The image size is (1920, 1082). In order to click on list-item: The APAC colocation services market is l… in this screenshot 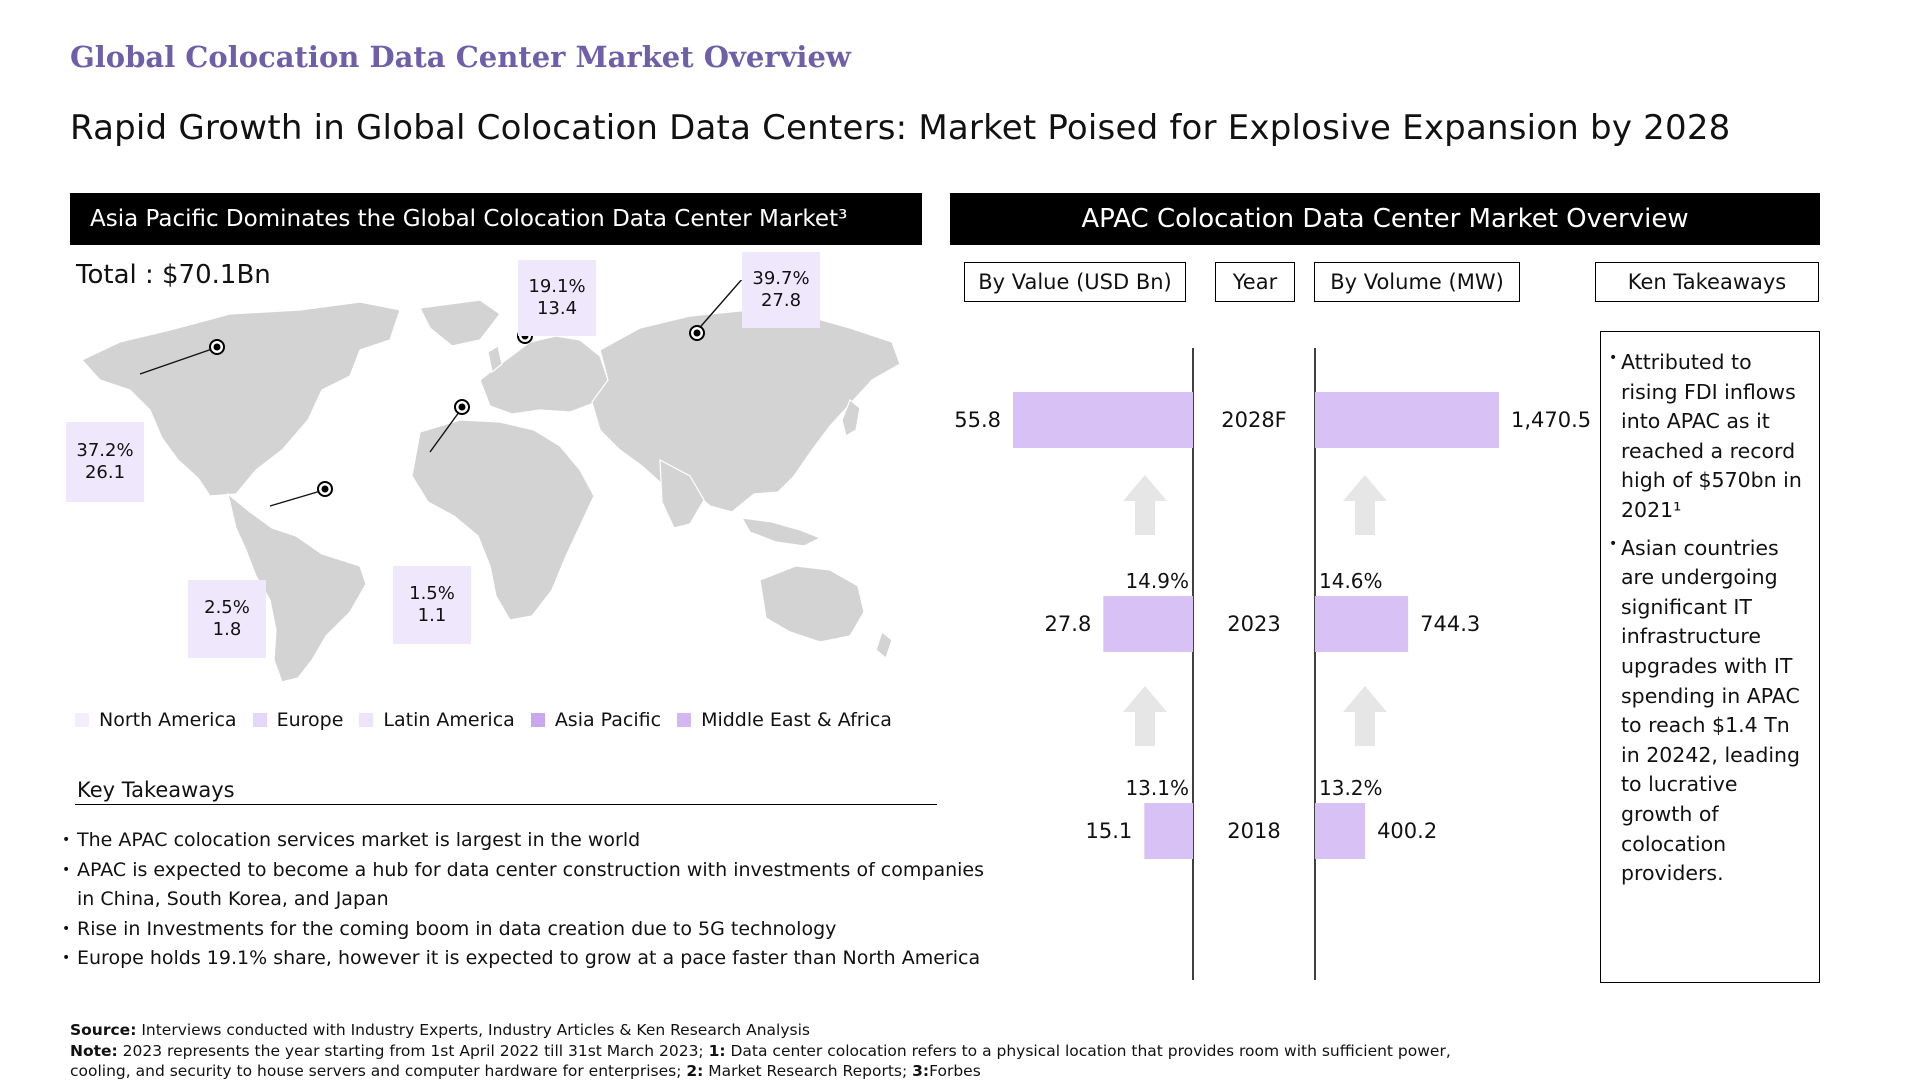, I will do `click(532, 841)`.